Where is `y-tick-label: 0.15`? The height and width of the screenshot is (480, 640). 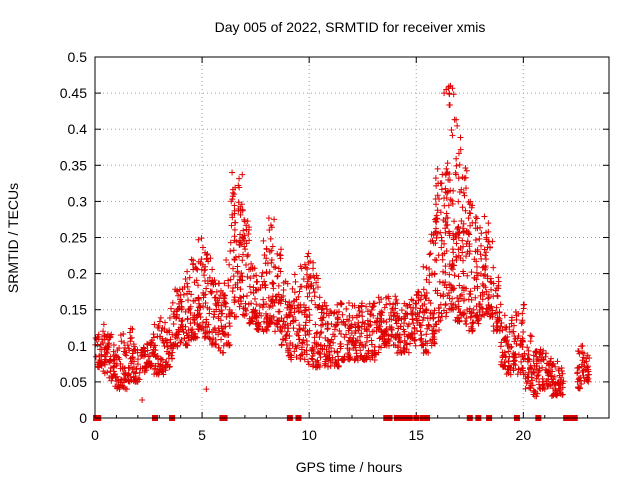
y-tick-label: 0.15 is located at coordinates (73, 310).